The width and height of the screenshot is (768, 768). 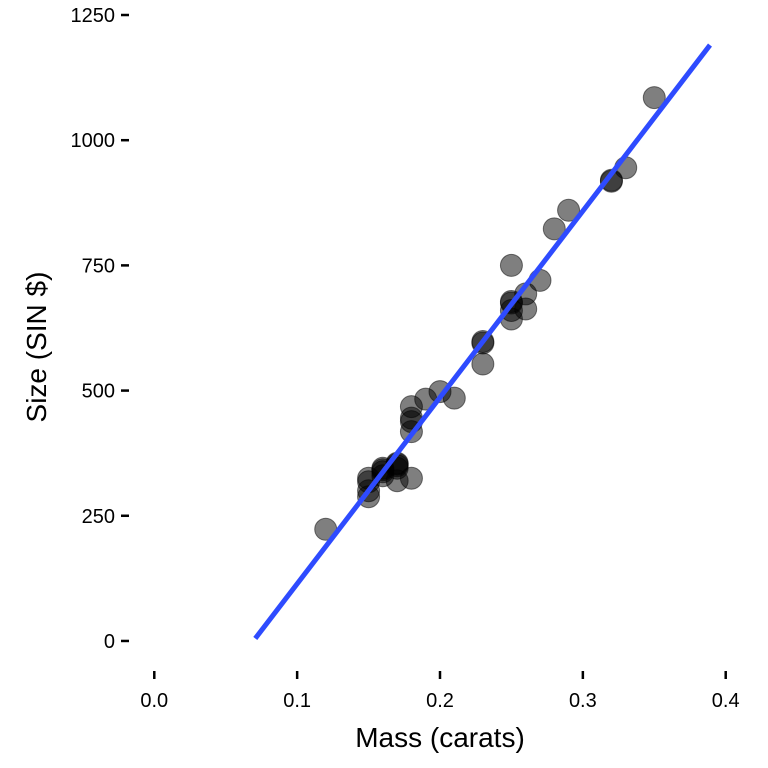 What do you see at coordinates (154, 701) in the screenshot?
I see `x-tick-label: 0.0` at bounding box center [154, 701].